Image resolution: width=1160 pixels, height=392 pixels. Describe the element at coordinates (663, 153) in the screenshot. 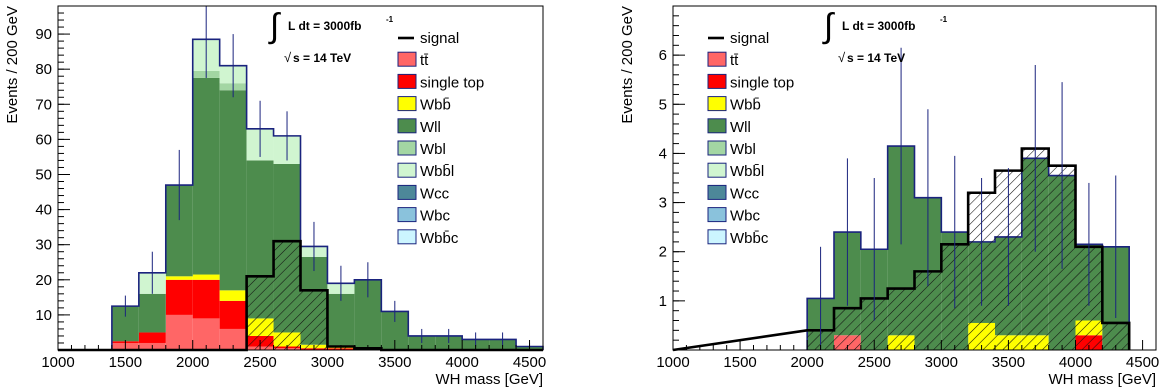

I see `y-tick-label: 4` at that location.